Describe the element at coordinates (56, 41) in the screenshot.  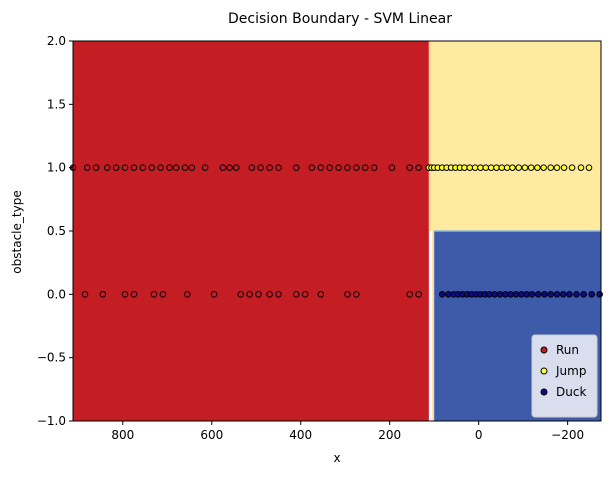
I see `y-tick-label: 2.0` at that location.